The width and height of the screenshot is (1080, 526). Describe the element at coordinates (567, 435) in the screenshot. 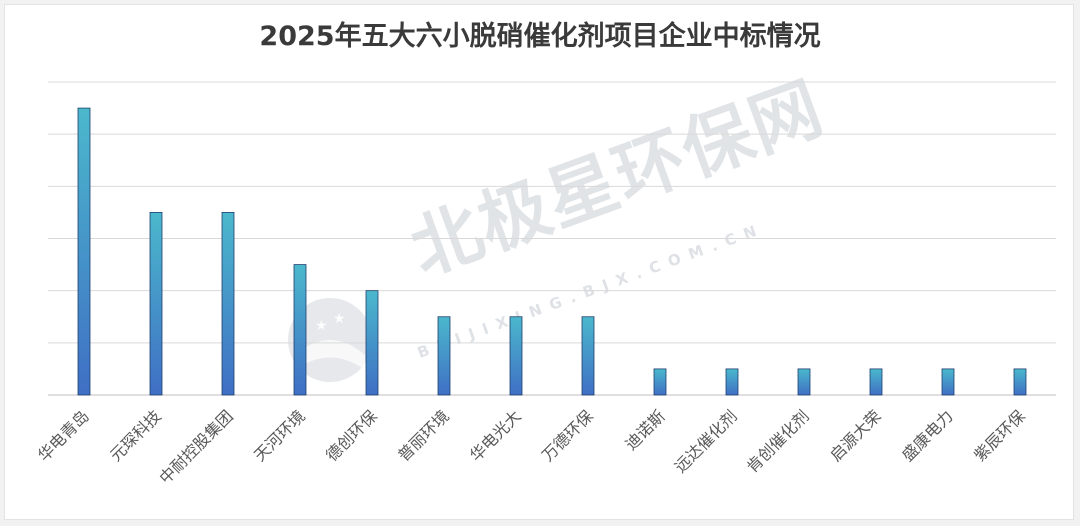

I see `category-label-7: 万德环保` at that location.